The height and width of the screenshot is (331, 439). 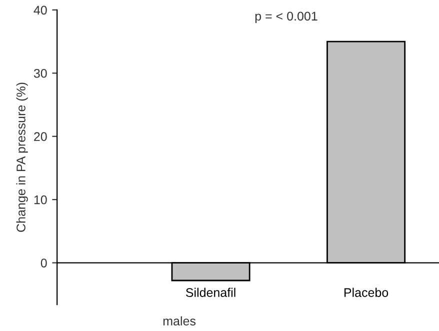 I want to click on y-tick-label: 30, so click(x=40, y=73).